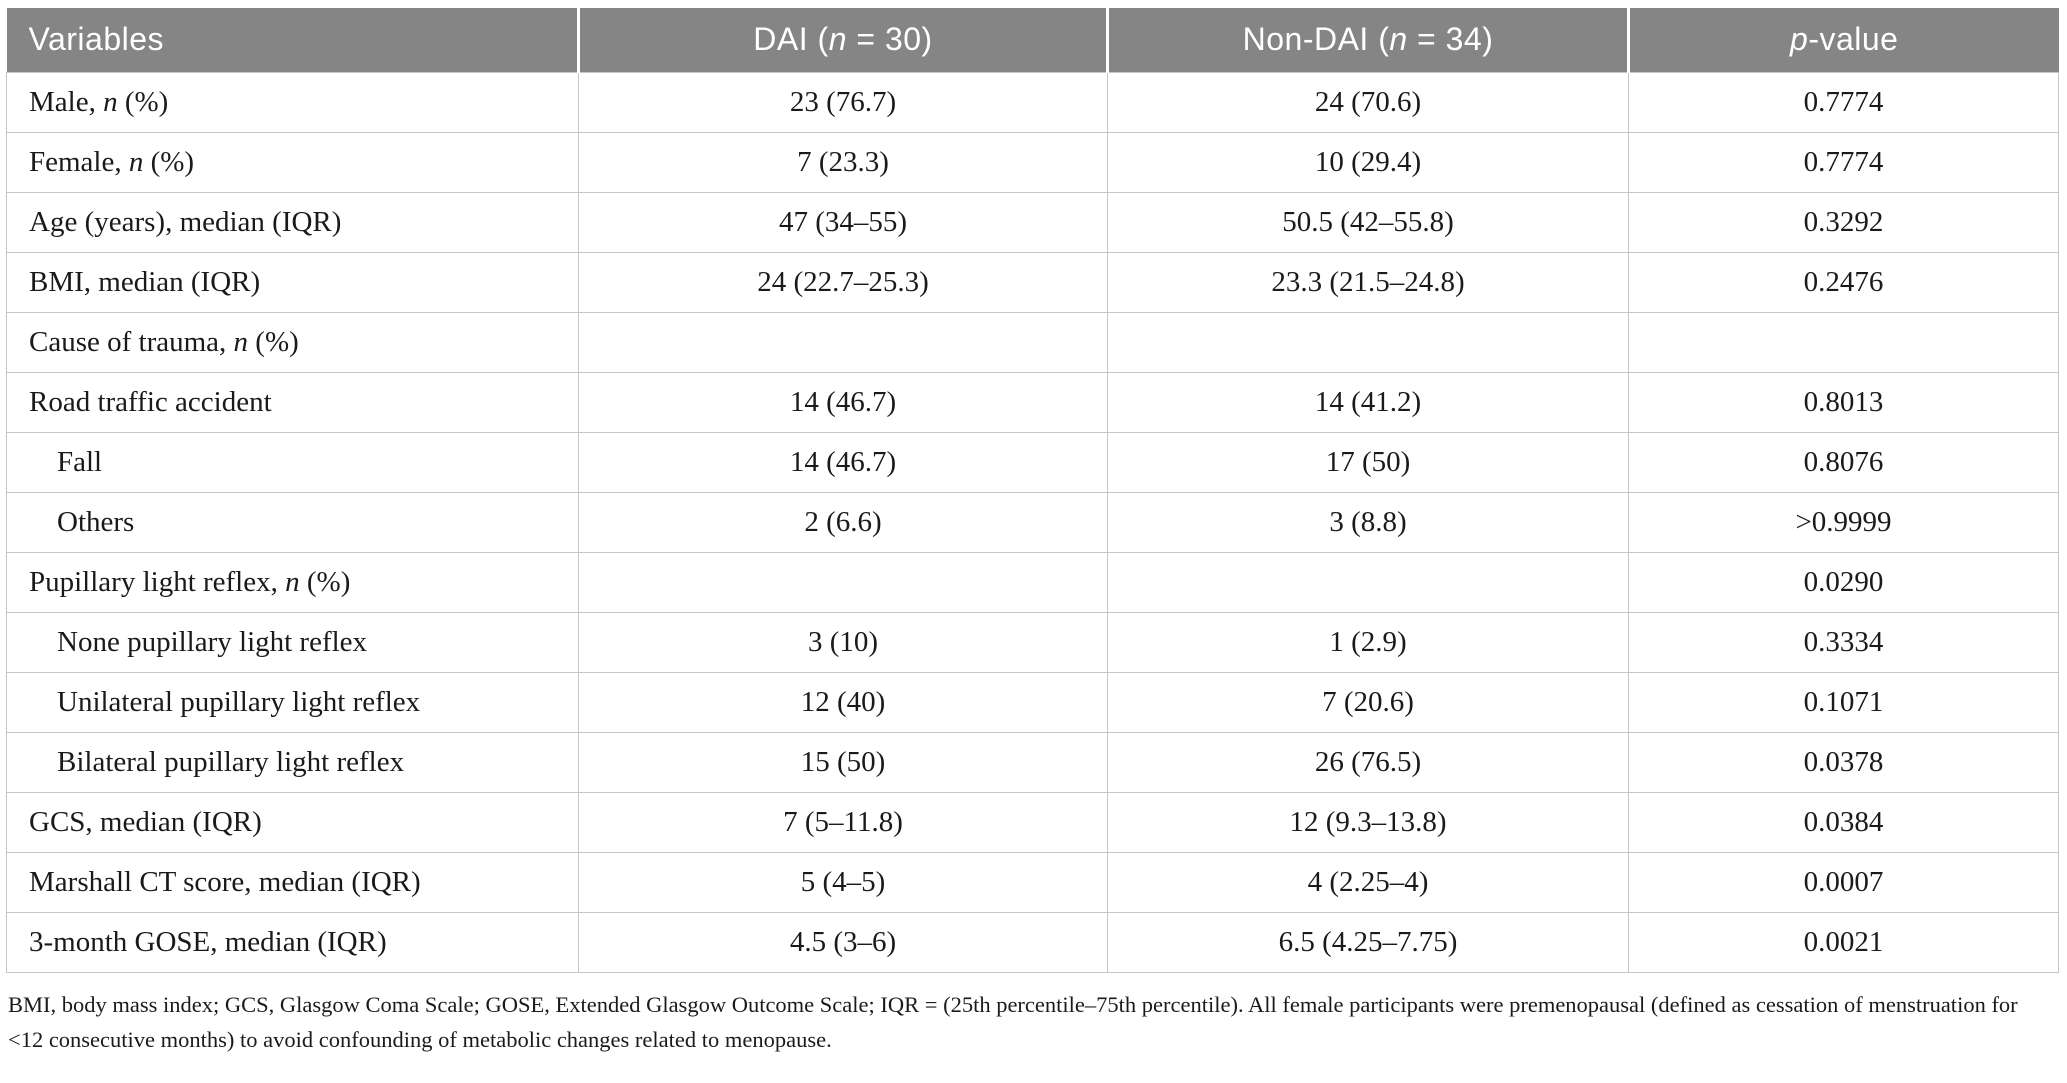  Describe the element at coordinates (843, 882) in the screenshot. I see `dai-value: 5 (4–5)` at that location.